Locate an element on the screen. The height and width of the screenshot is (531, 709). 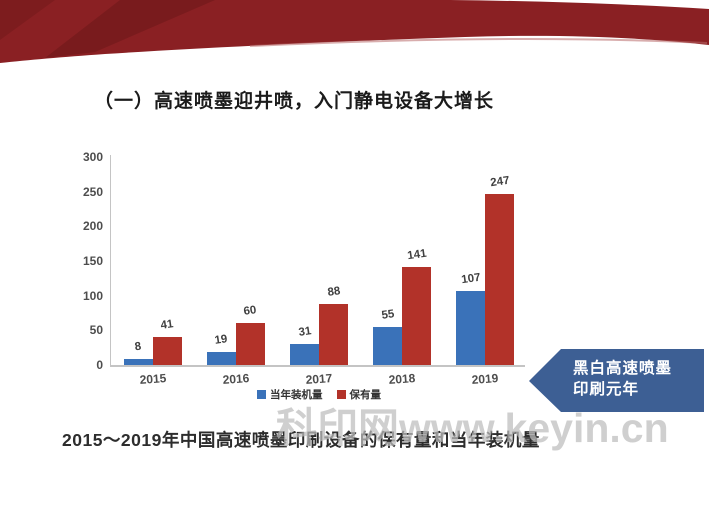
ribbon-dark-corner is located at coordinates (27, 20).